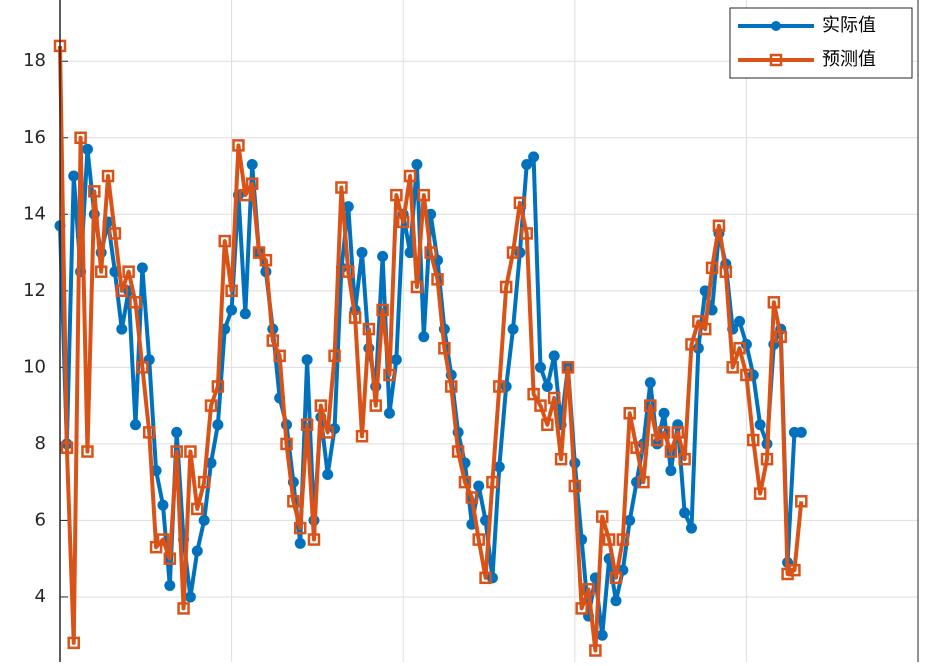  Describe the element at coordinates (849, 25) in the screenshot. I see `legend-label: 实际值` at that location.